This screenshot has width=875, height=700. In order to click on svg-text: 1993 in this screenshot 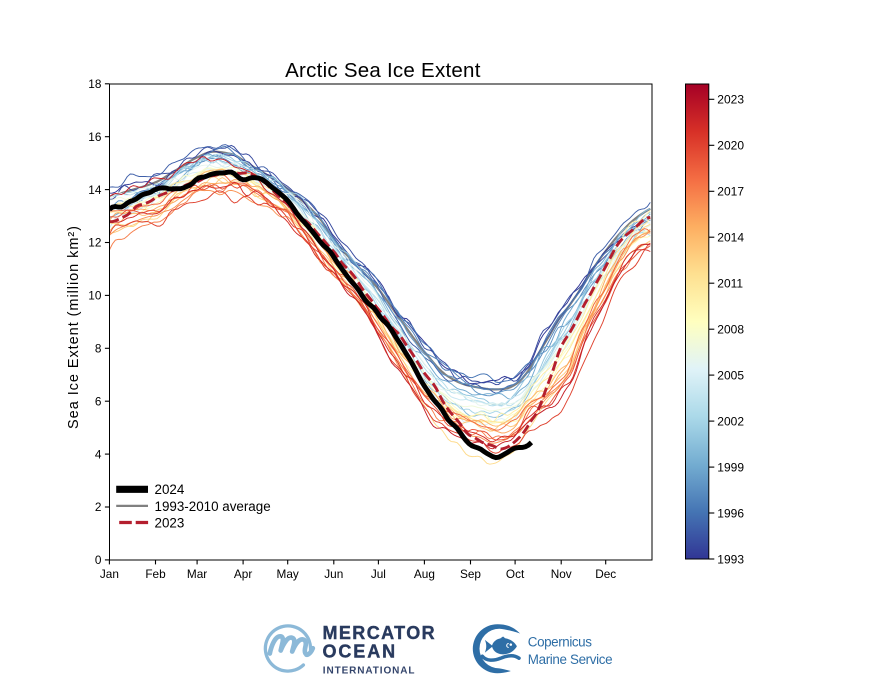, I will do `click(730, 559)`.